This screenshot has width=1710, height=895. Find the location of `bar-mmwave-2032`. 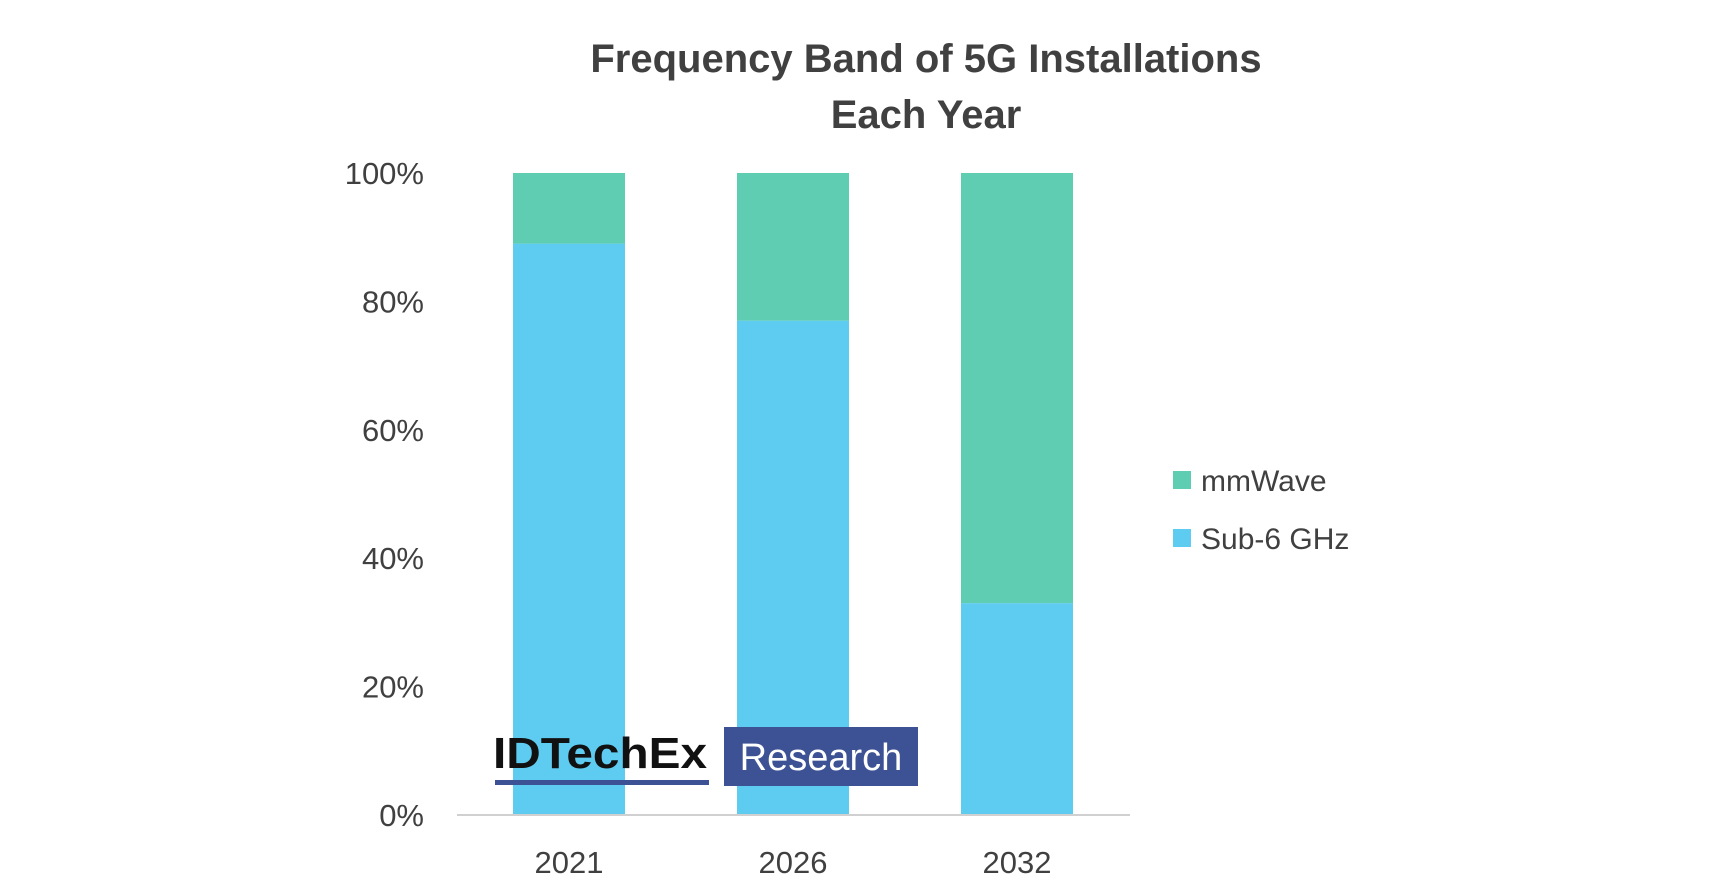

bar-mmwave-2032 is located at coordinates (1017, 388).